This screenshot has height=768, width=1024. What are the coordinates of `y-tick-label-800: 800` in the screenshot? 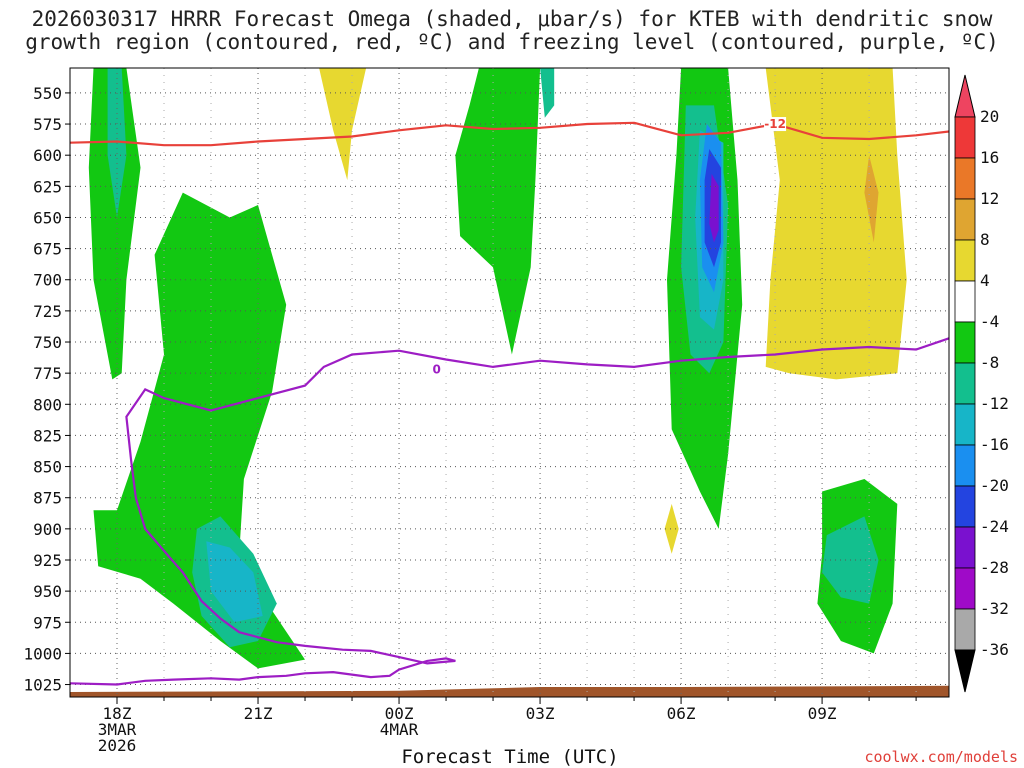 It's located at (47, 404).